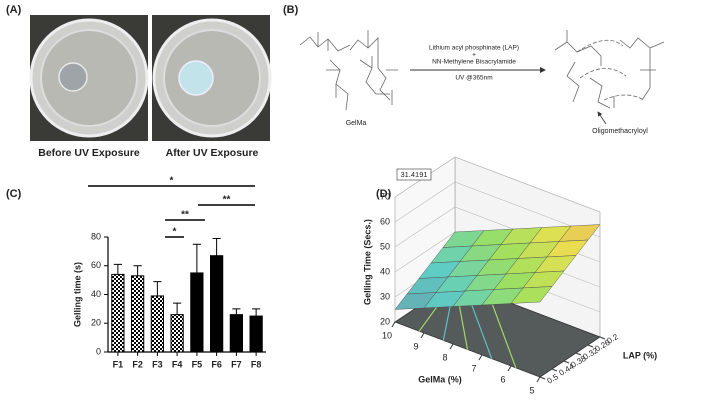 Image resolution: width=709 pixels, height=403 pixels. What do you see at coordinates (77, 294) in the screenshot?
I see `y-axis-label: Gelling time (s)` at bounding box center [77, 294].